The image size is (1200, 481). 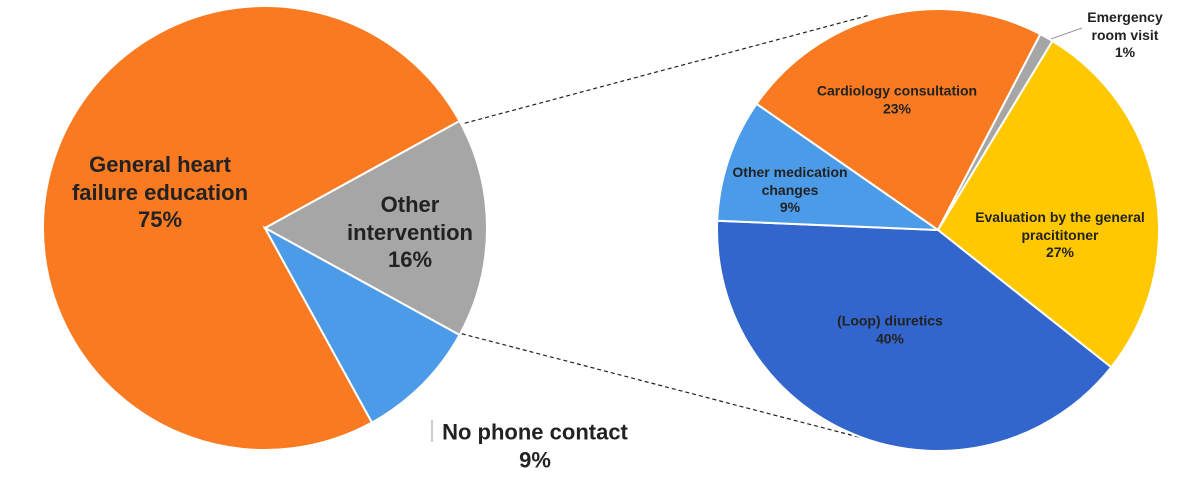 What do you see at coordinates (890, 320) in the screenshot?
I see `category-label: (Loop) diuretics` at bounding box center [890, 320].